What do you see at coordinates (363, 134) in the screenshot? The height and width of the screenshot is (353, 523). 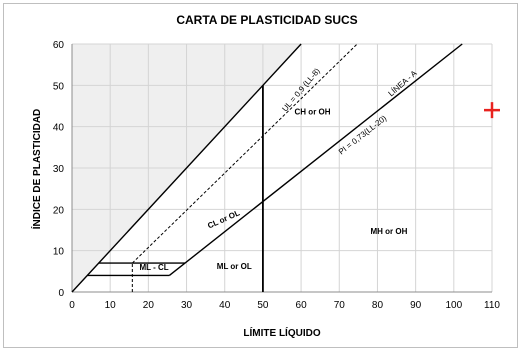 I see `line-label: PI = 0,73(LL-20)` at bounding box center [363, 134].